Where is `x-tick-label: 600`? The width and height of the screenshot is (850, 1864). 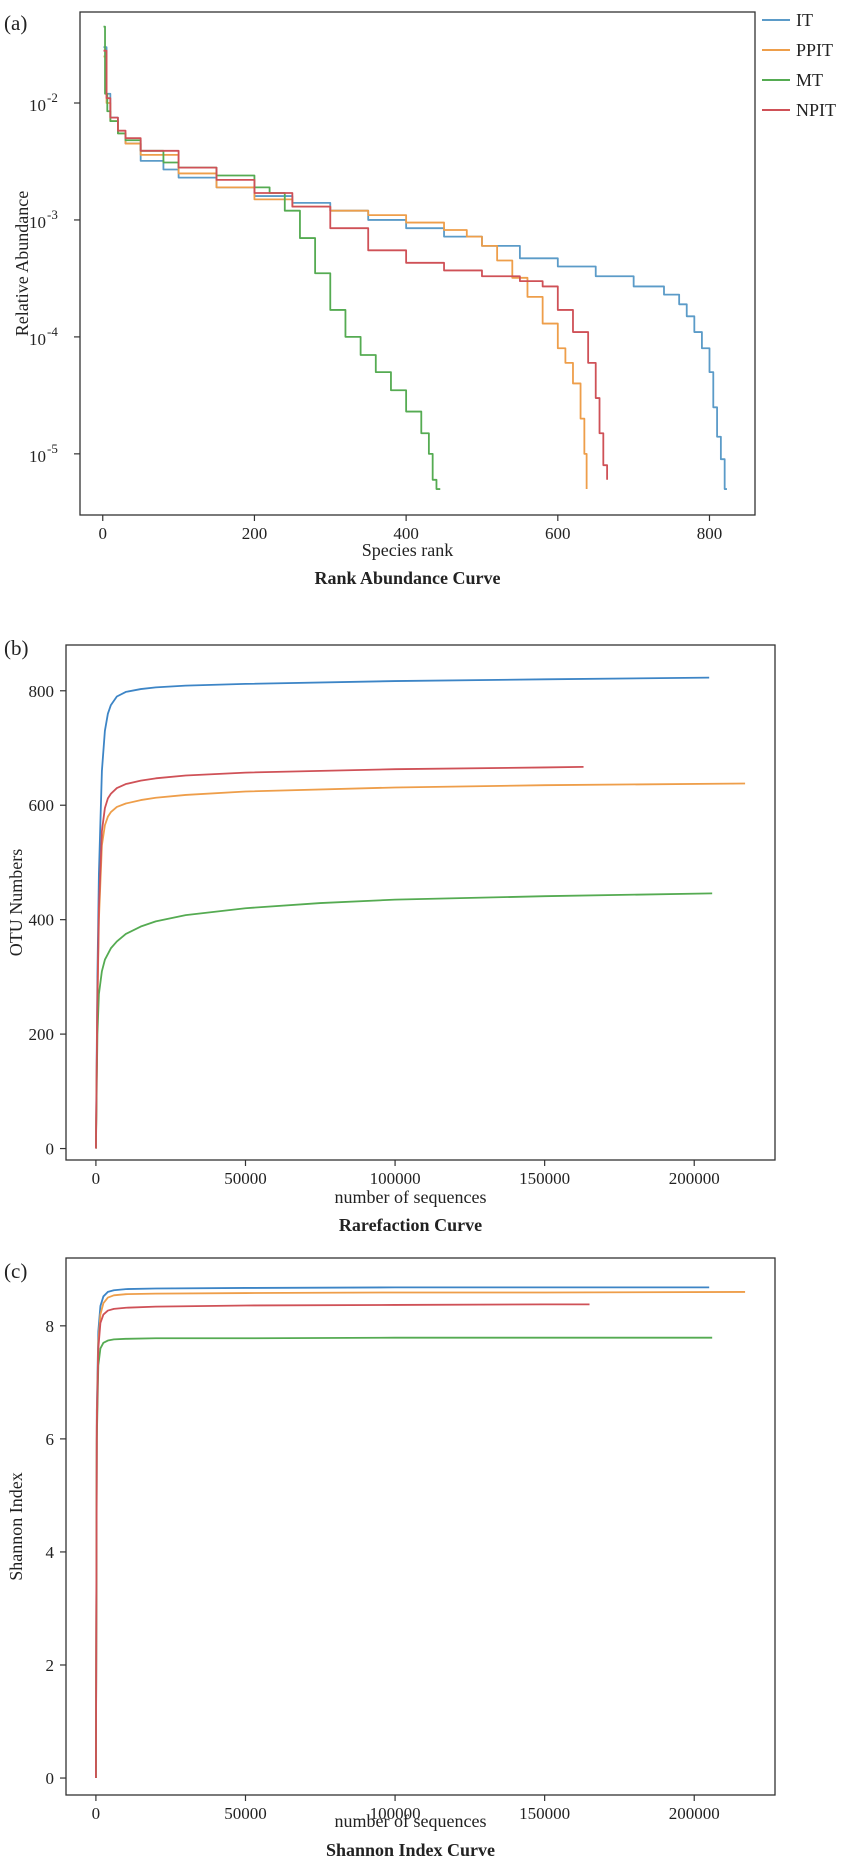 x-tick-label: 600 is located at coordinates (558, 533).